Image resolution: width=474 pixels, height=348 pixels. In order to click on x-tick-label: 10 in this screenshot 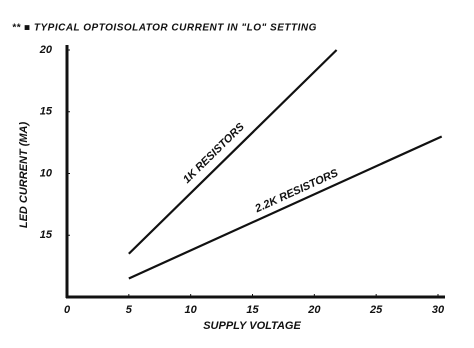, I will do `click(191, 310)`.